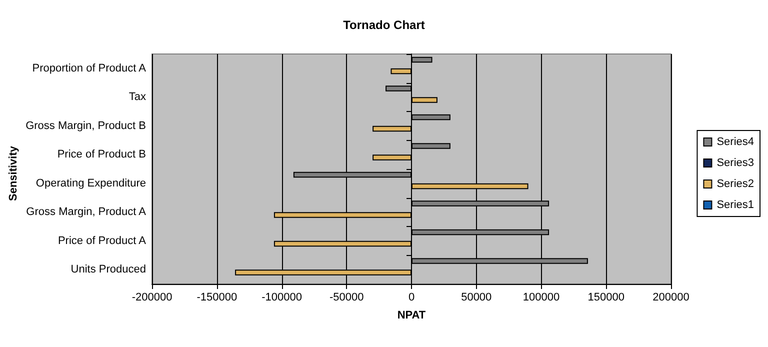 Image resolution: width=768 pixels, height=347 pixels. I want to click on x-tick-label: -100000, so click(282, 298).